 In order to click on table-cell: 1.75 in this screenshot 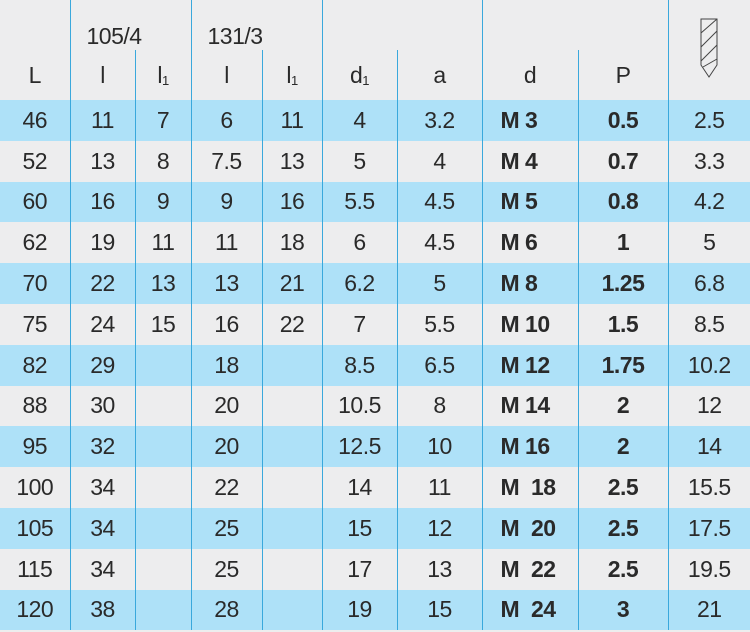, I will do `click(622, 365)`.